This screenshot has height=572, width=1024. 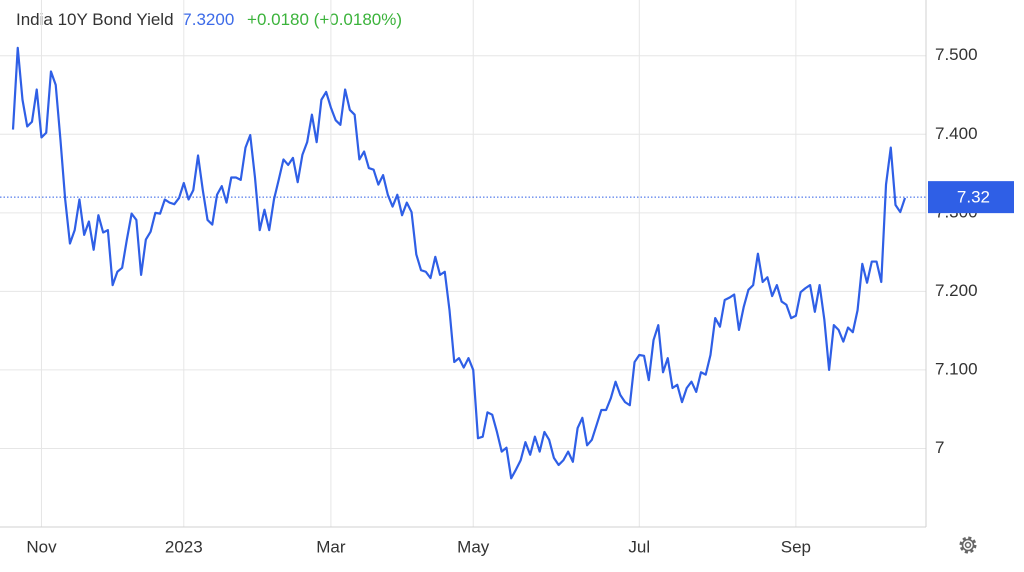 I want to click on last-price-box, so click(x=971, y=197).